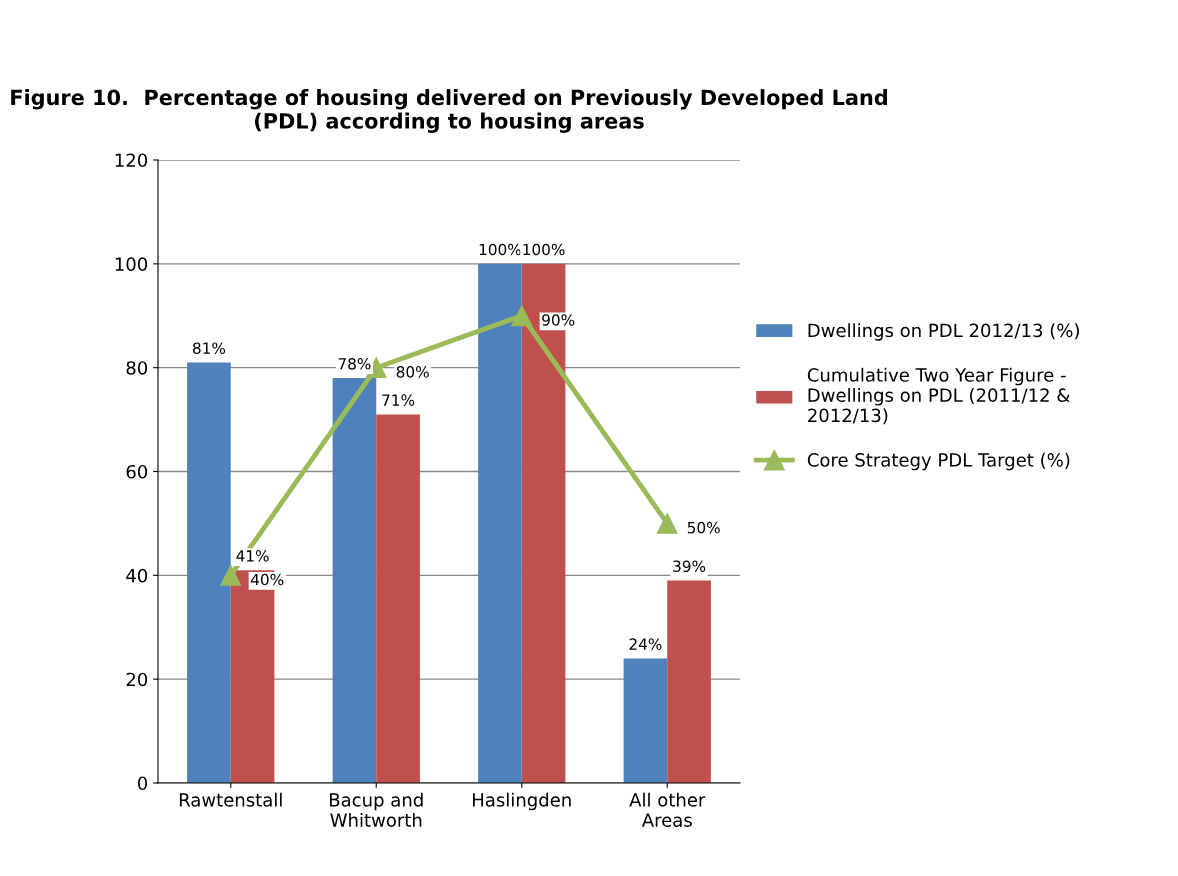 This screenshot has width=1178, height=876. What do you see at coordinates (398, 400) in the screenshot?
I see `data-label: 71%` at bounding box center [398, 400].